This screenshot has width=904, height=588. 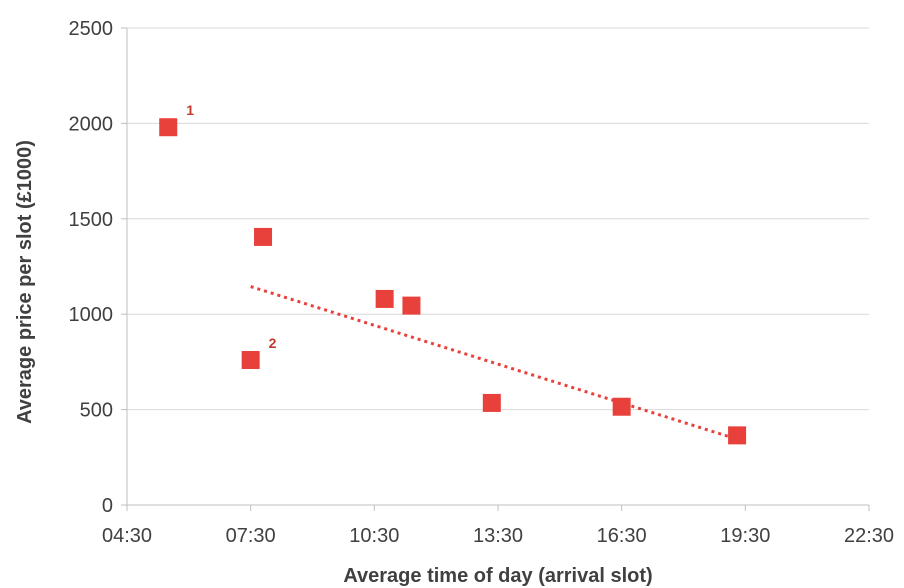 What do you see at coordinates (231, 226) in the screenshot?
I see `point-annotations: 12` at bounding box center [231, 226].